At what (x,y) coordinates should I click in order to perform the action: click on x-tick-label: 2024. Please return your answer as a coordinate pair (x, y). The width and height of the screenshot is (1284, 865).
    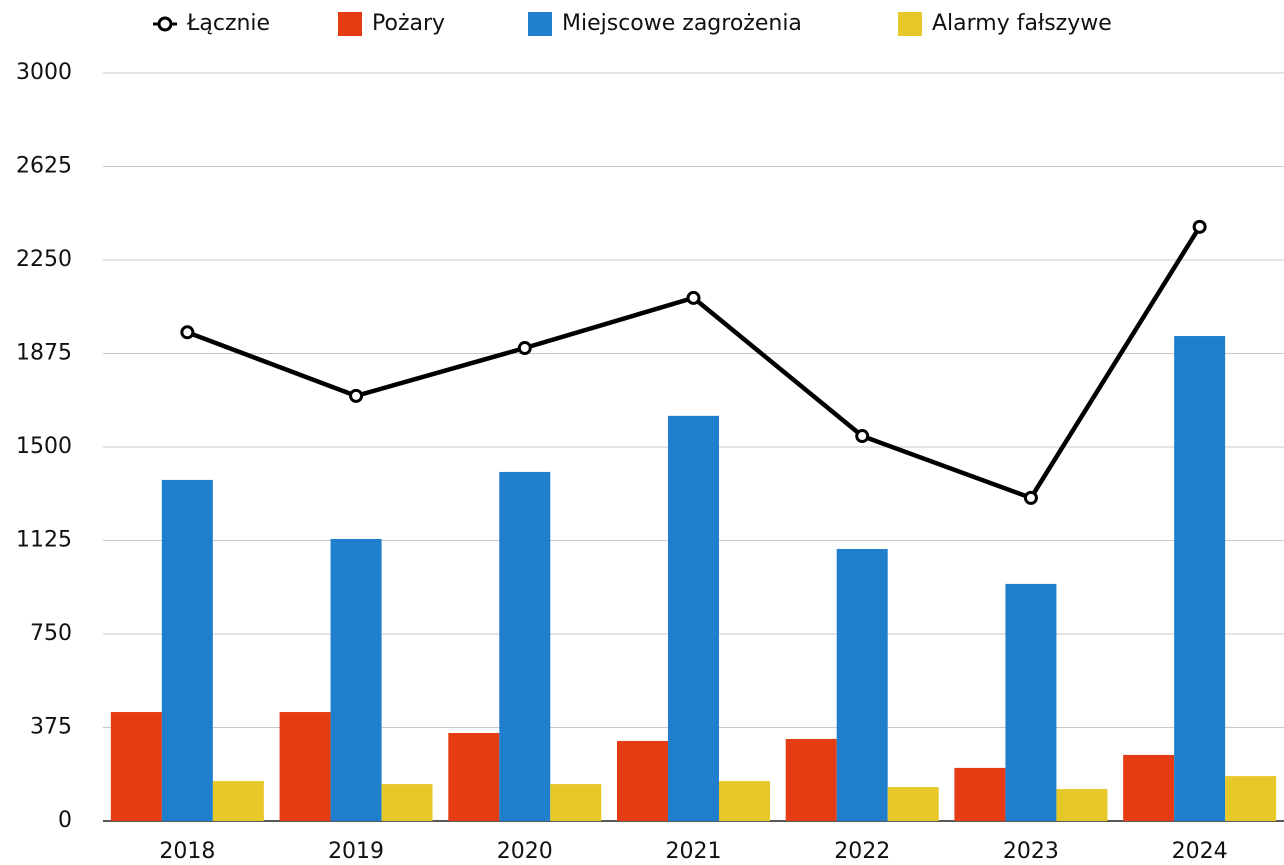
    Looking at the image, I should click on (1200, 851).